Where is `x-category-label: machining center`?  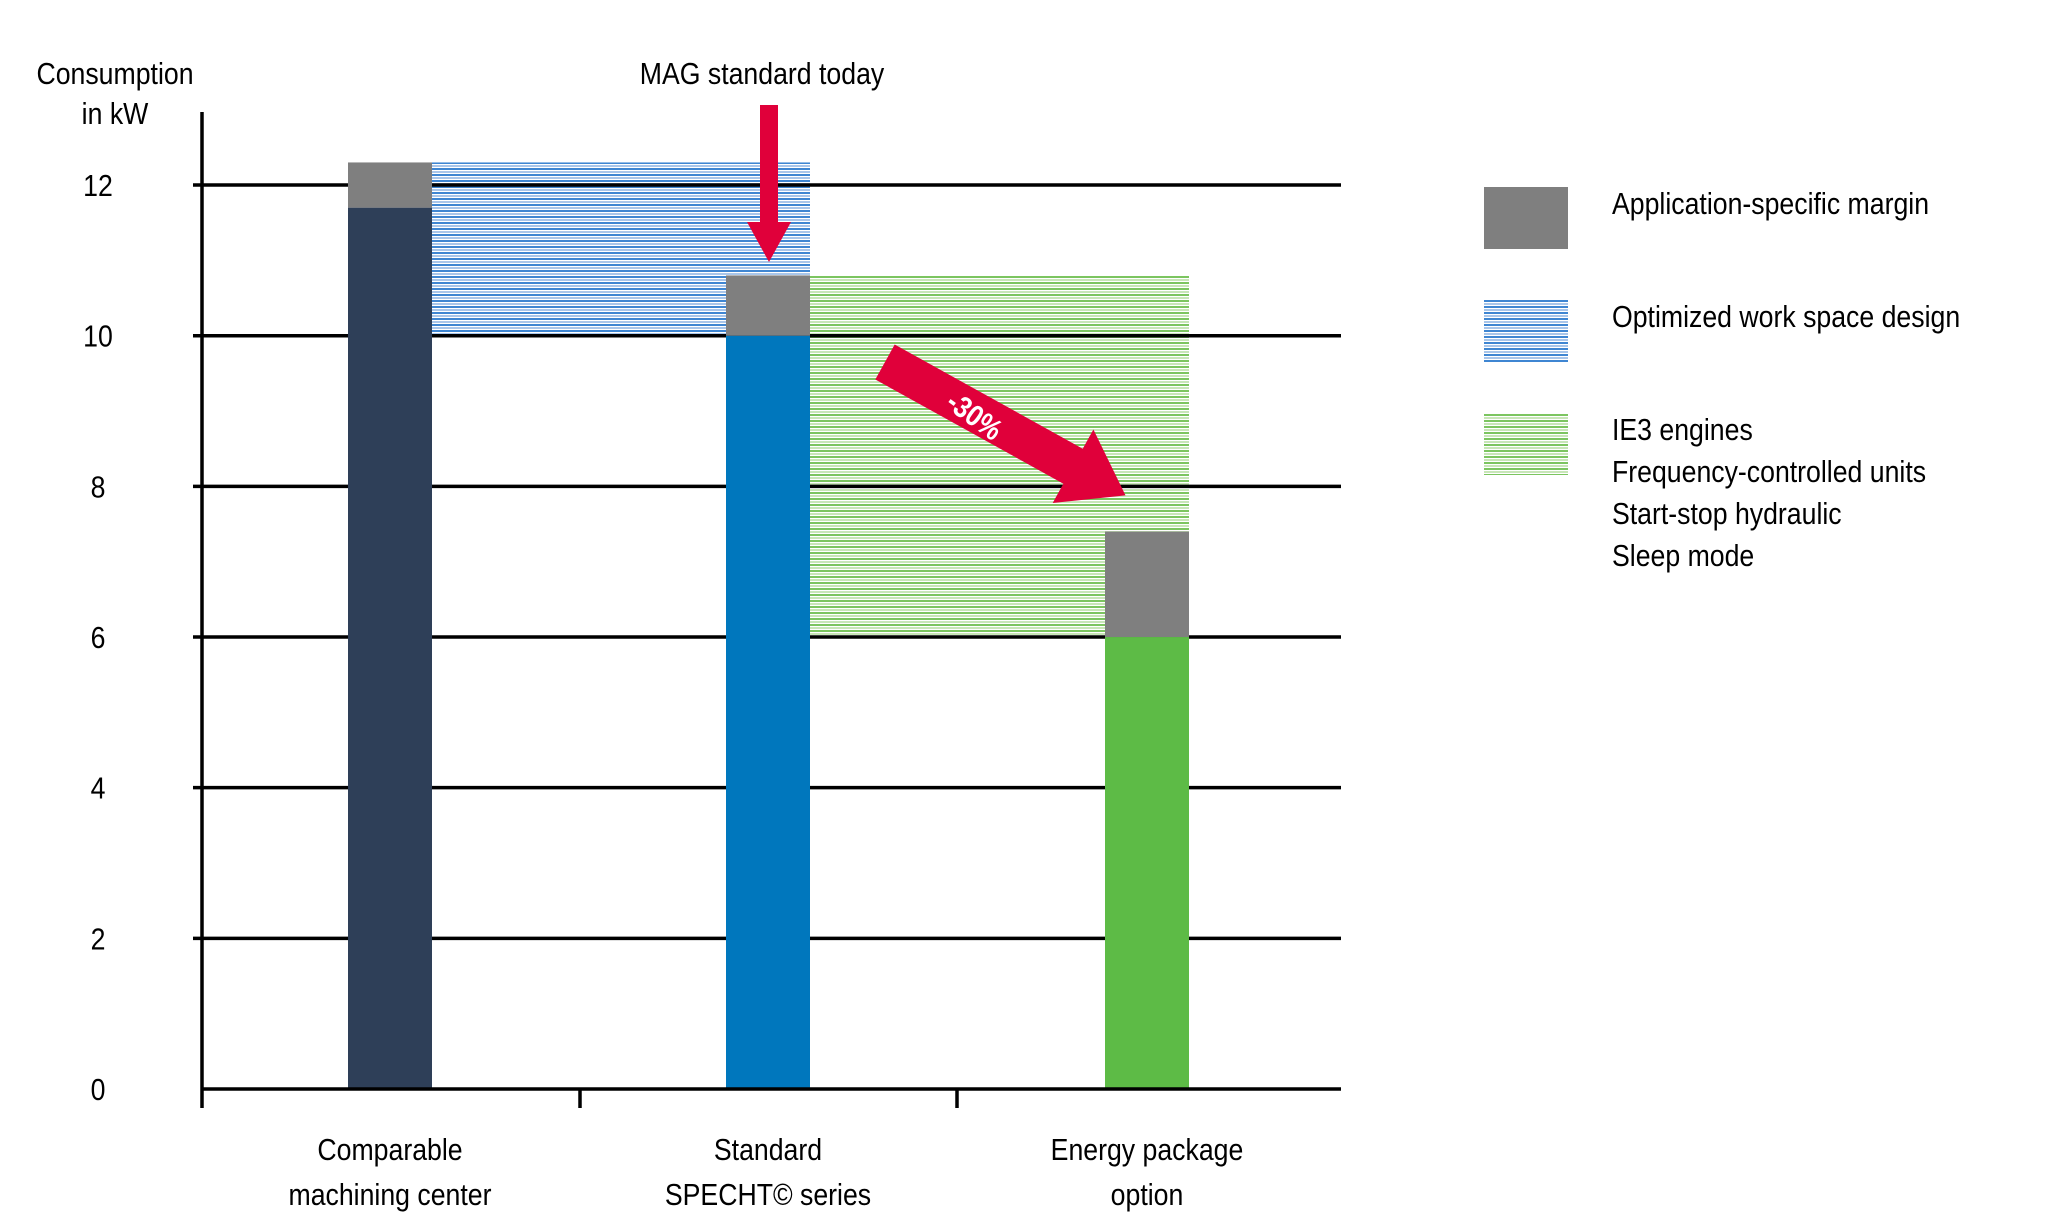 x-category-label: machining center is located at coordinates (390, 1195).